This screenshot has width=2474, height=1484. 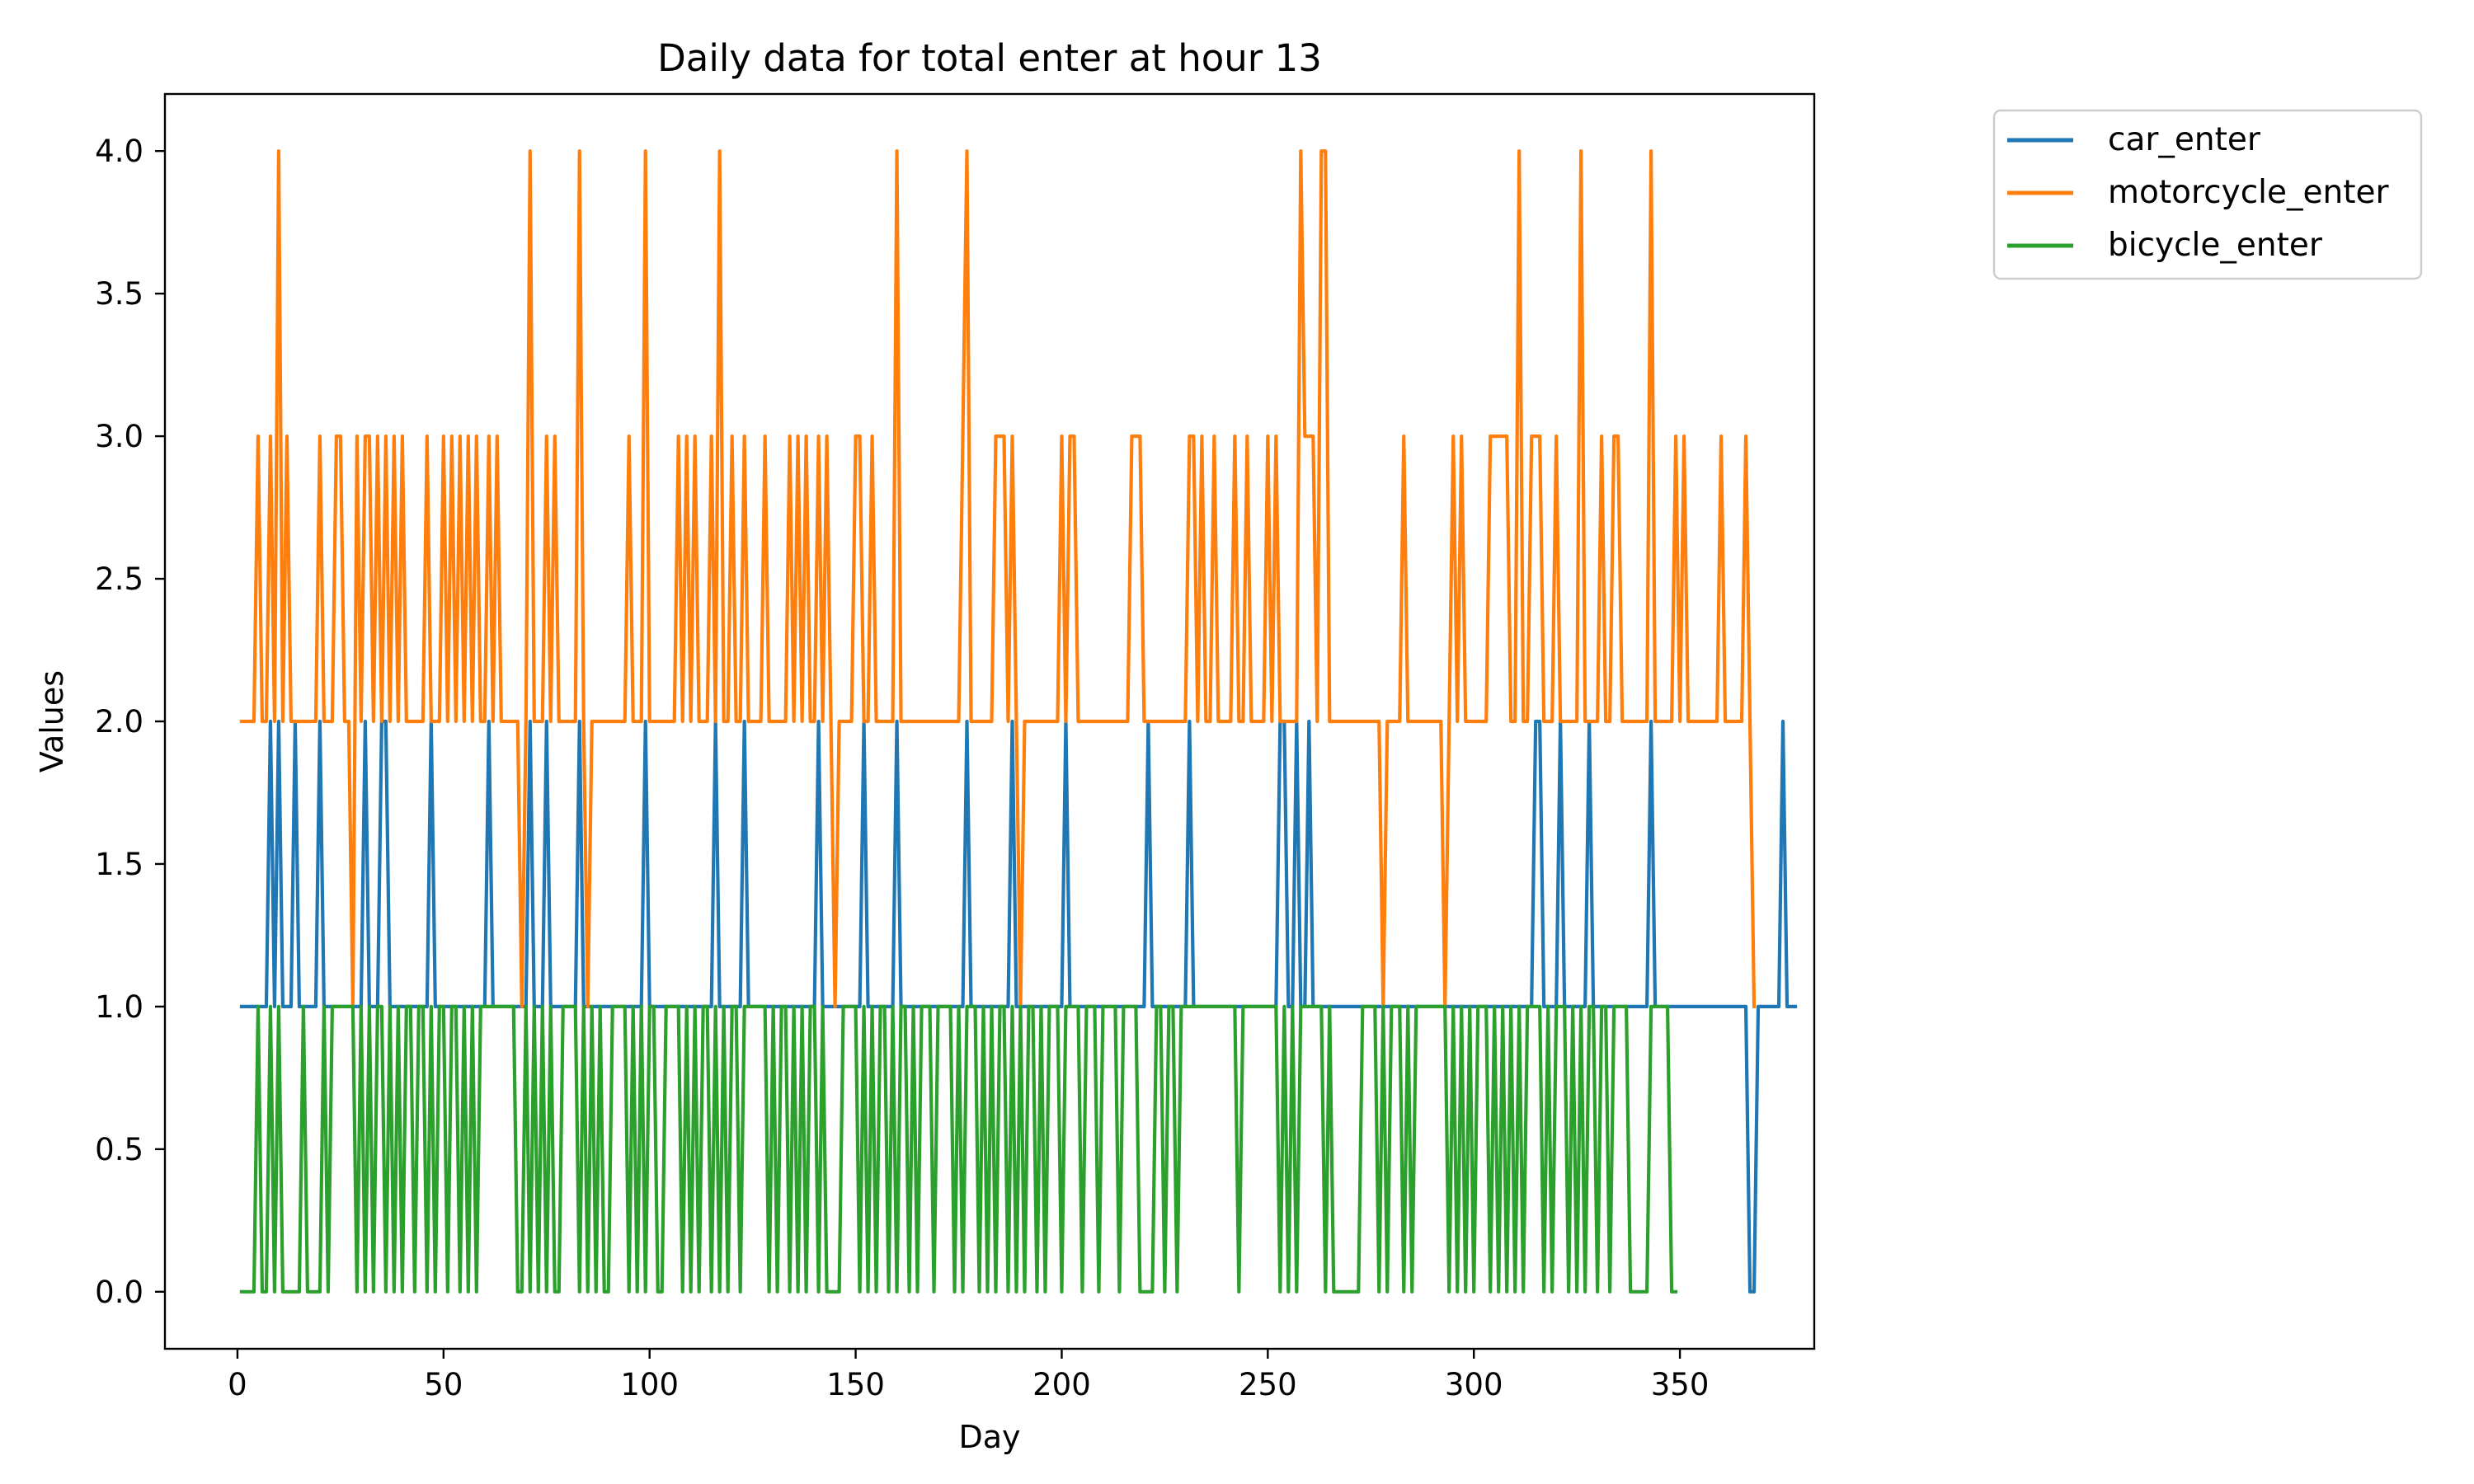 What do you see at coordinates (119, 864) in the screenshot?
I see `y-tick-label: 1.5` at bounding box center [119, 864].